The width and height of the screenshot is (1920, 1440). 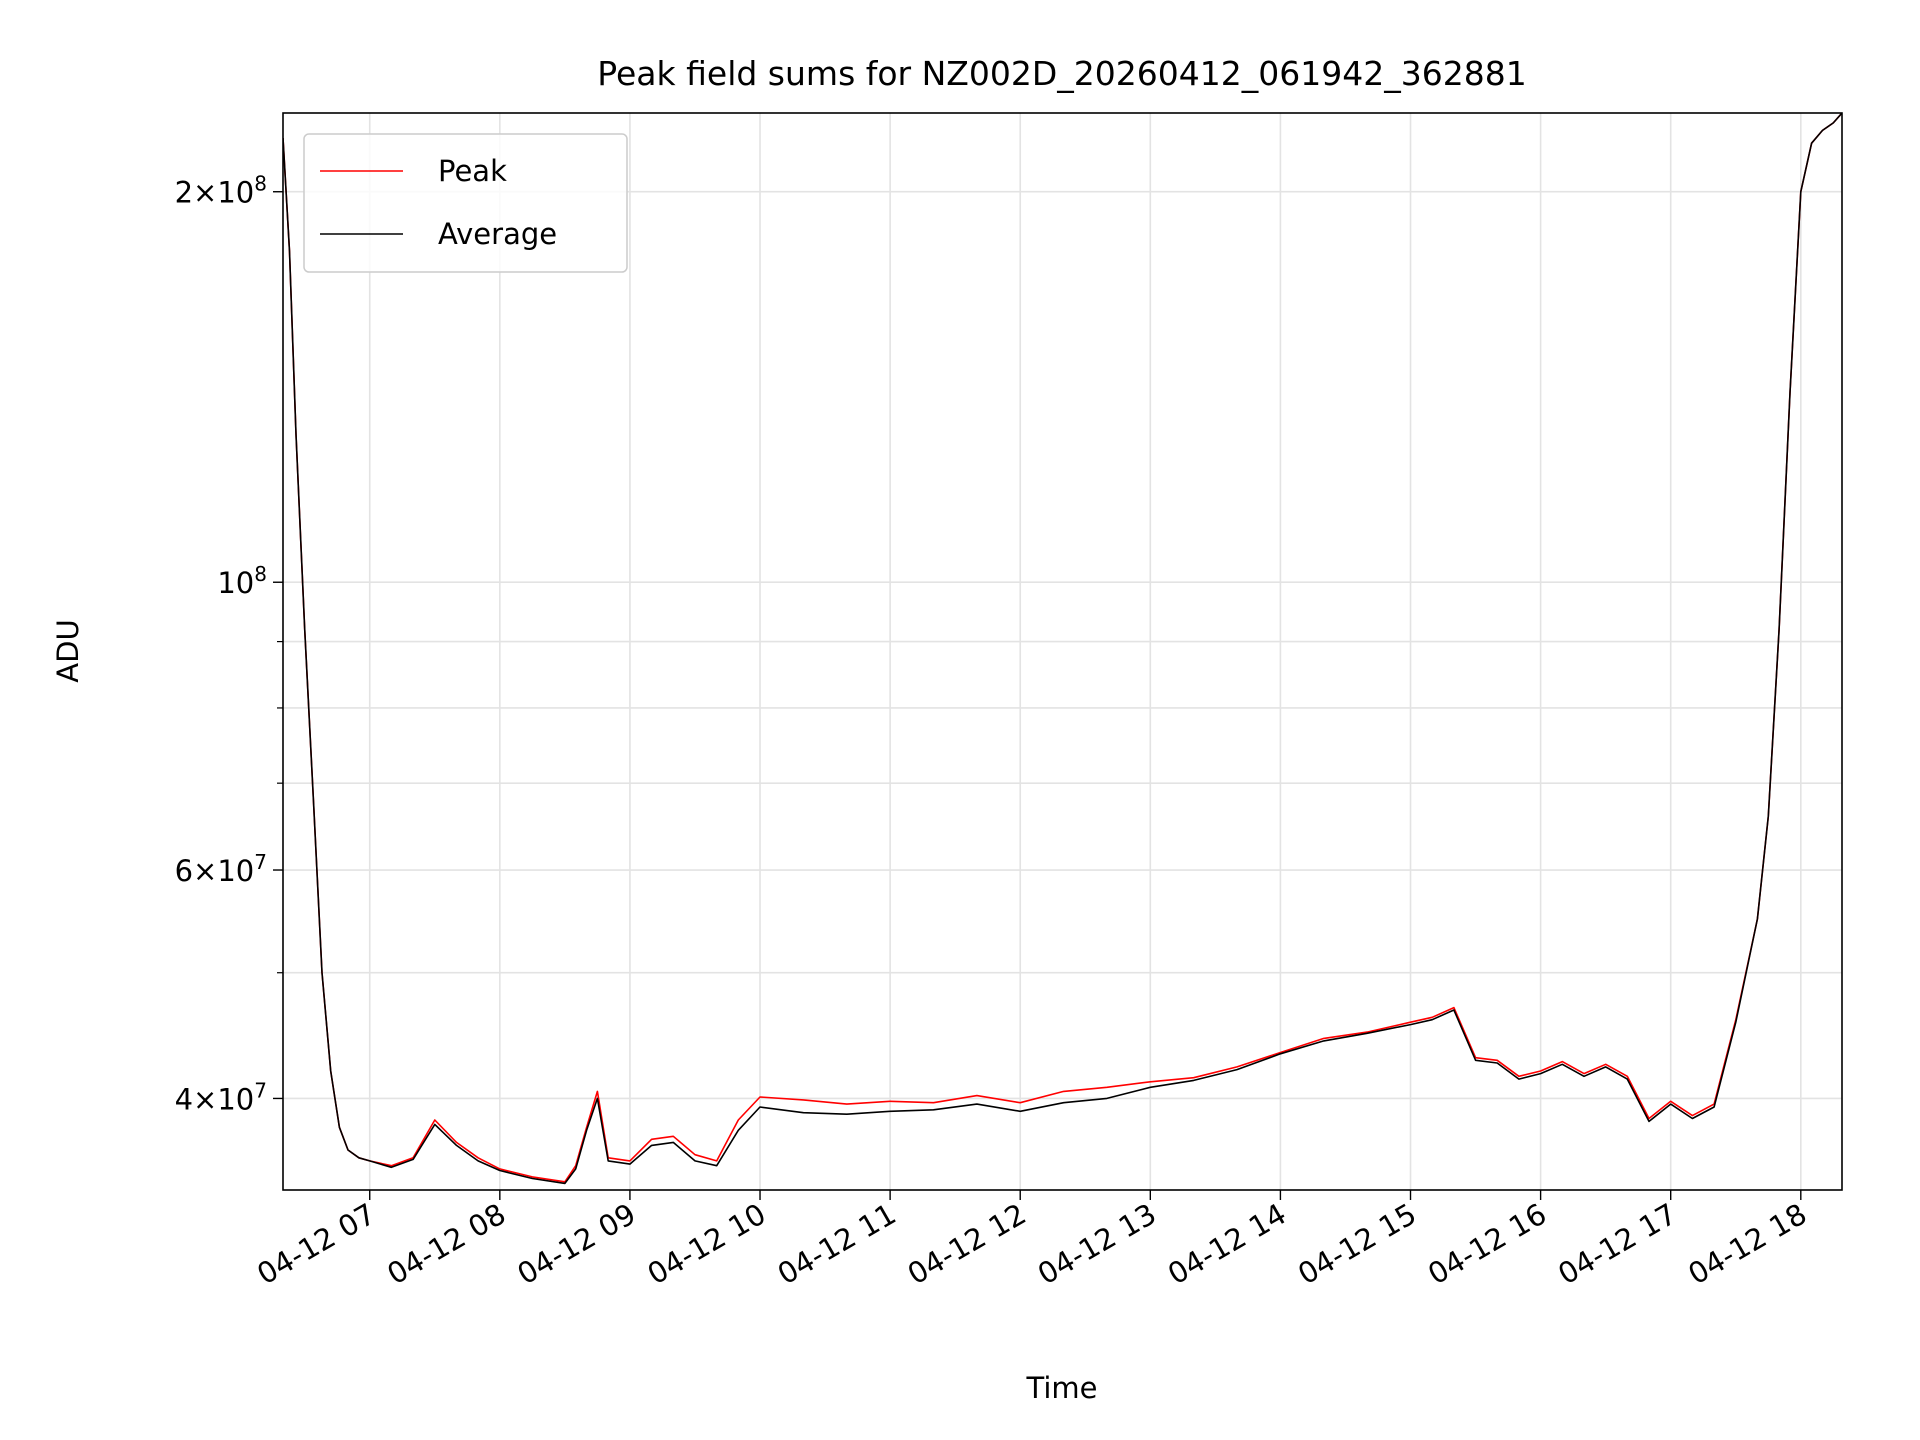 What do you see at coordinates (221, 869) in the screenshot?
I see `y-tick-label: 6×107` at bounding box center [221, 869].